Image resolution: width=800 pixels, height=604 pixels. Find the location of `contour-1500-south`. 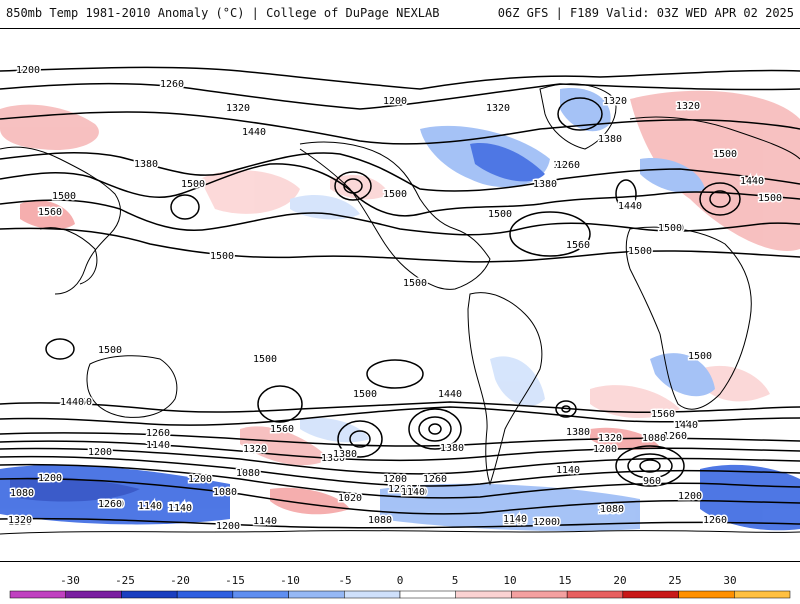

contour-1500-south is located at coordinates (400, 416).